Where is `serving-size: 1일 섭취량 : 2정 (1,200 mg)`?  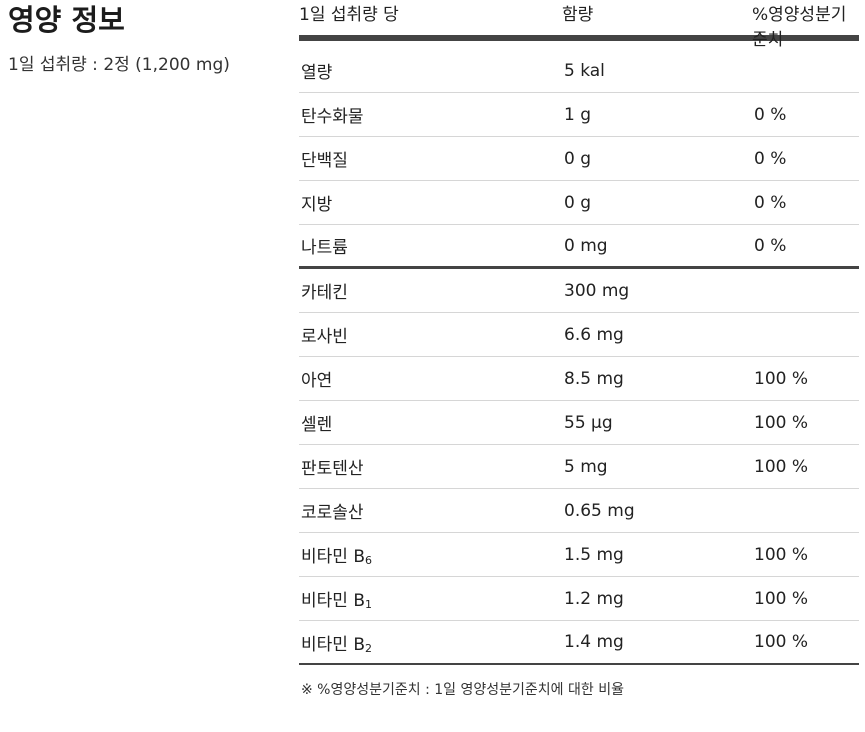 serving-size: 1일 섭취량 : 2정 (1,200 mg) is located at coordinates (119, 65).